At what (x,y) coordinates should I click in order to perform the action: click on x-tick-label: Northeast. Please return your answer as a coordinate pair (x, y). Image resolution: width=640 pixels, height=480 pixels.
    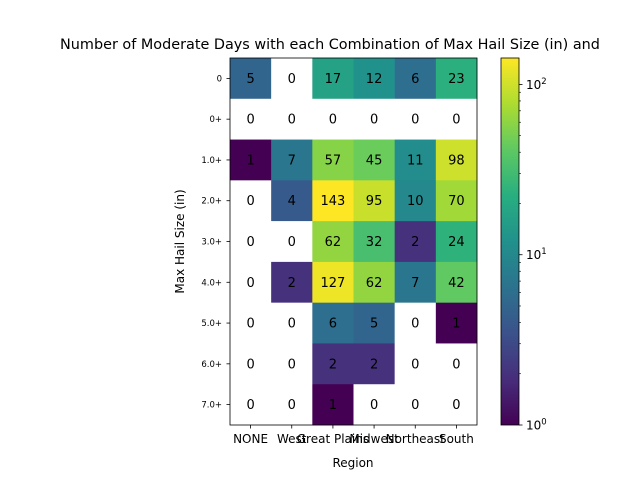
    Looking at the image, I should click on (416, 439).